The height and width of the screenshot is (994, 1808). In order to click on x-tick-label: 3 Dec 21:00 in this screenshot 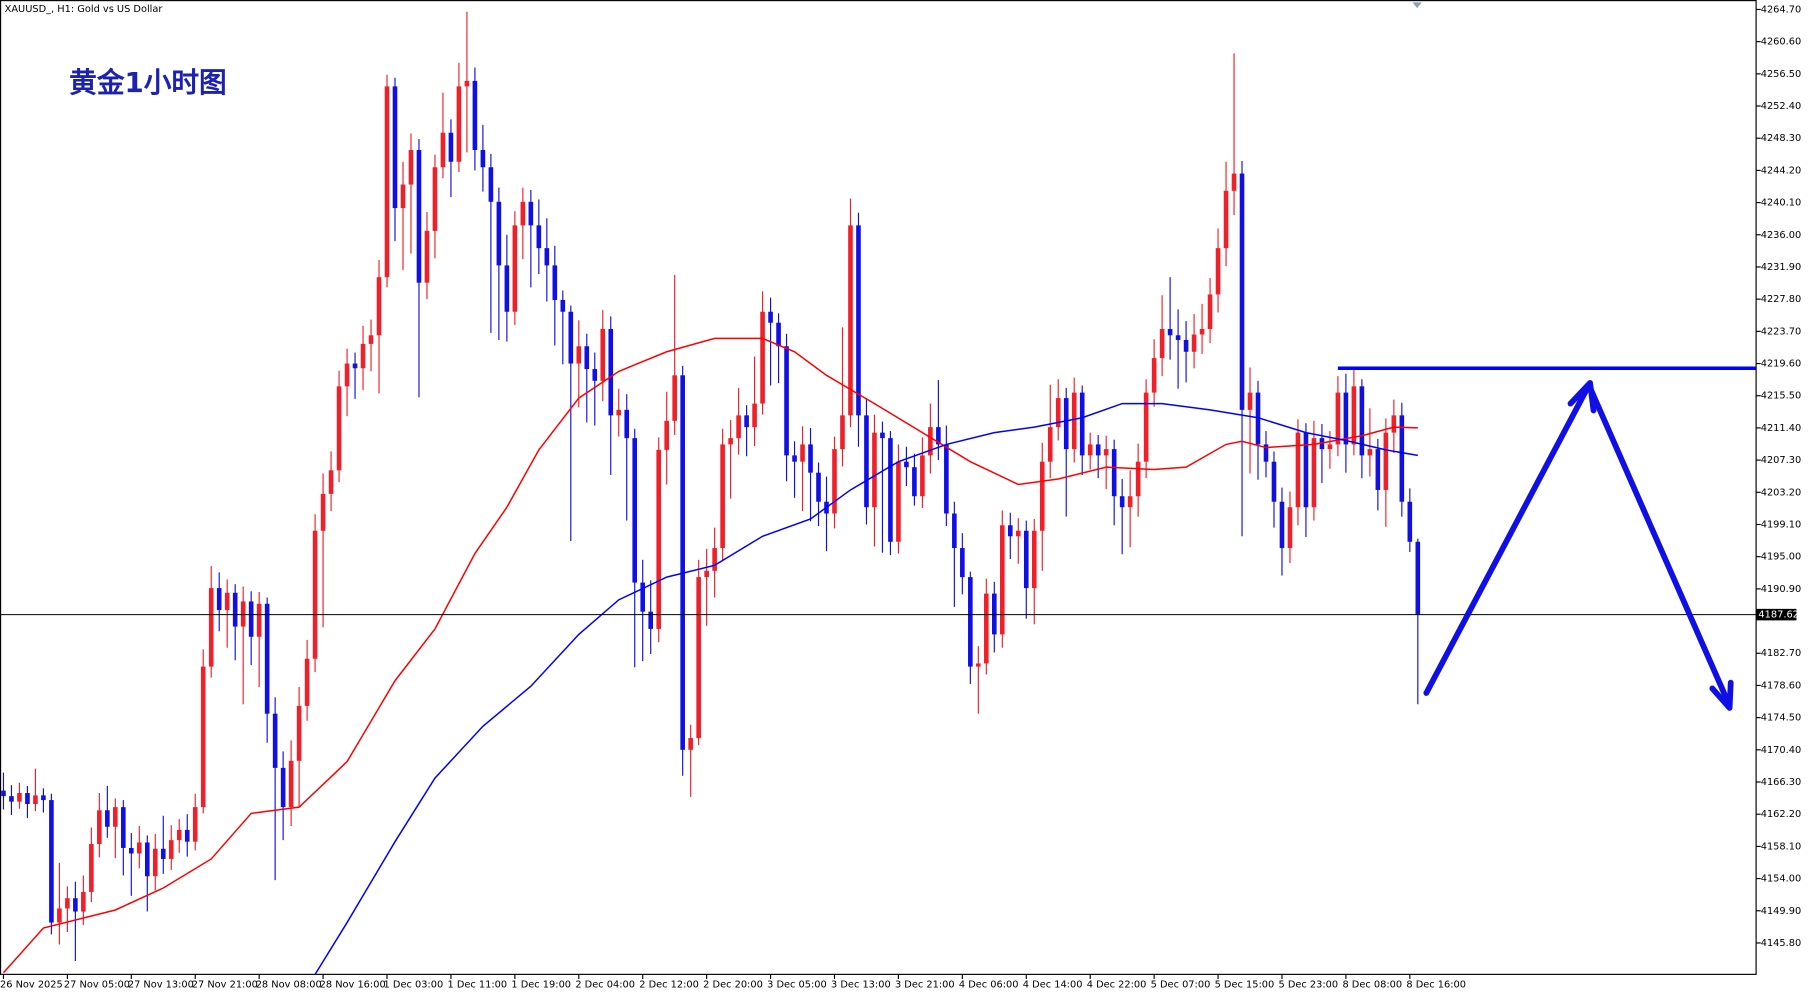, I will do `click(925, 985)`.